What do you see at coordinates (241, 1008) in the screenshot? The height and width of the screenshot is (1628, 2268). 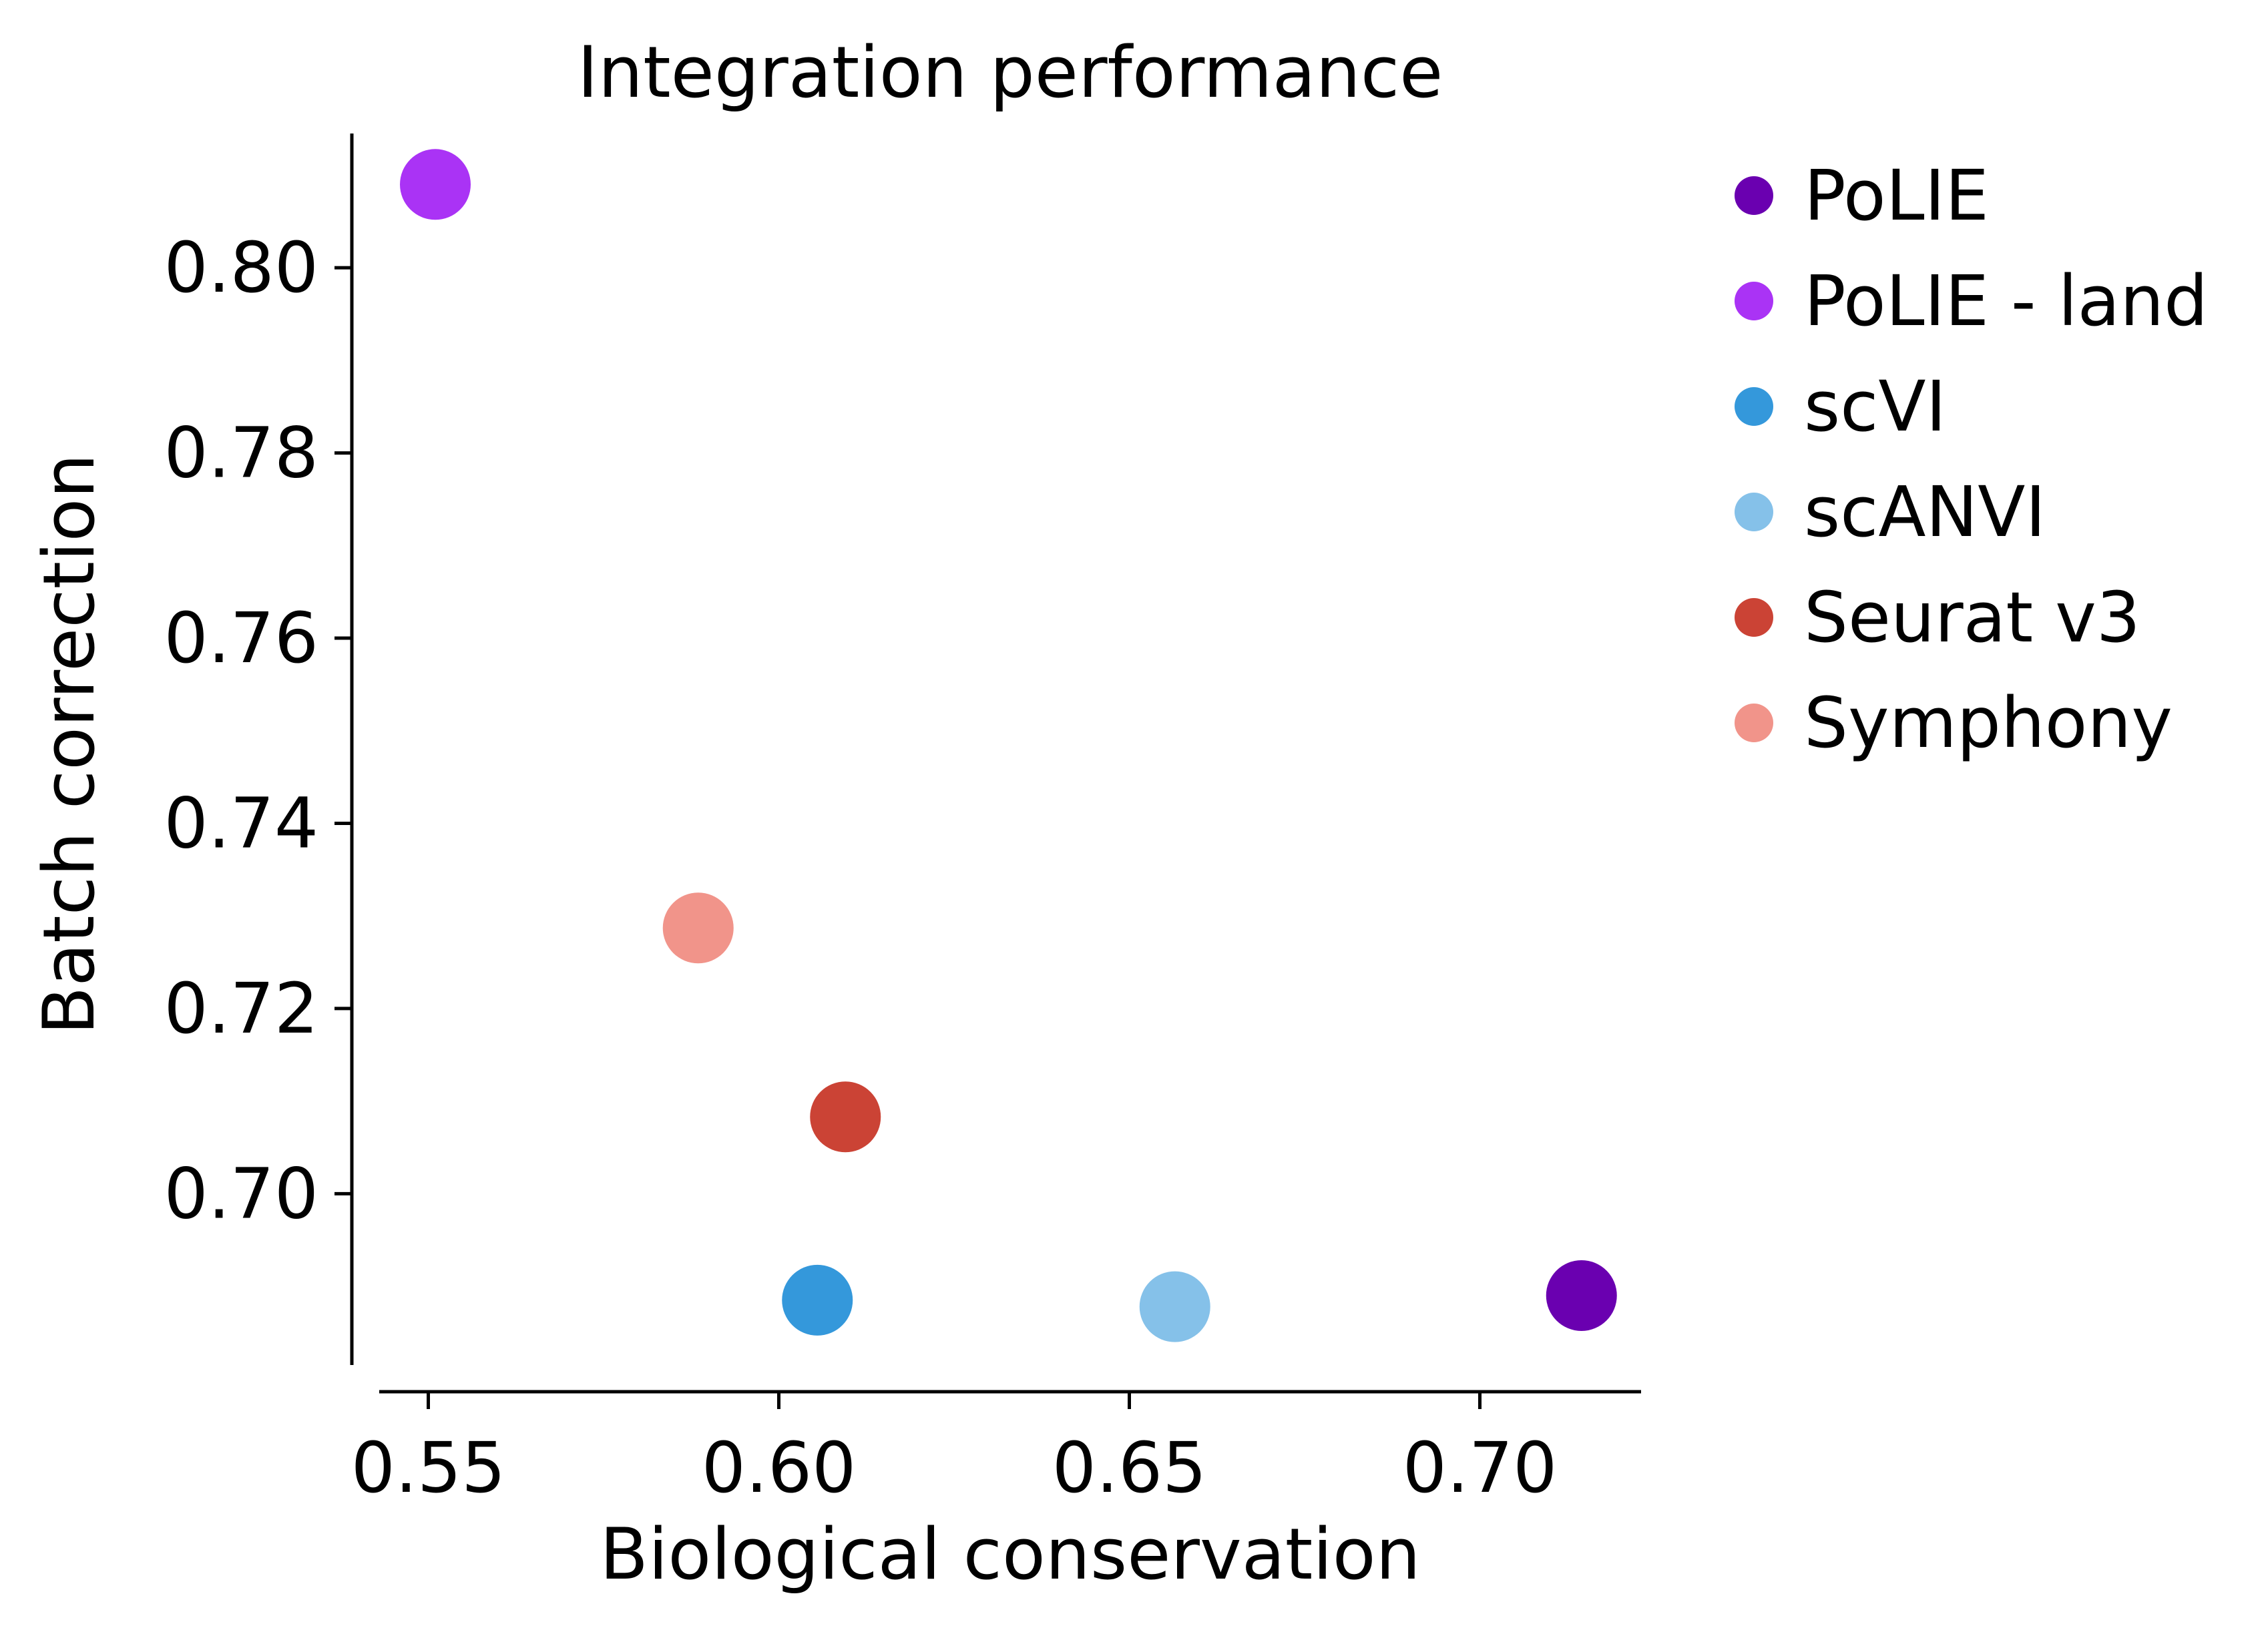 I see `y-tick-label: 0.72` at bounding box center [241, 1008].